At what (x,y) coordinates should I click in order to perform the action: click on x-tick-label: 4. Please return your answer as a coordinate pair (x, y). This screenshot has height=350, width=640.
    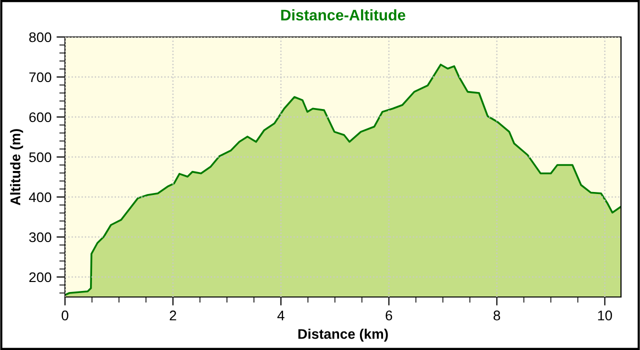
    Looking at the image, I should click on (280, 315).